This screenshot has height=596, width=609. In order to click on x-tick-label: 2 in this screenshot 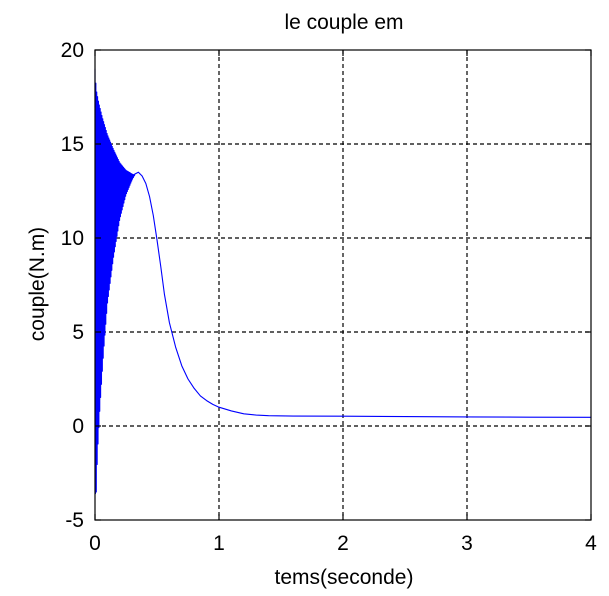, I will do `click(343, 543)`.